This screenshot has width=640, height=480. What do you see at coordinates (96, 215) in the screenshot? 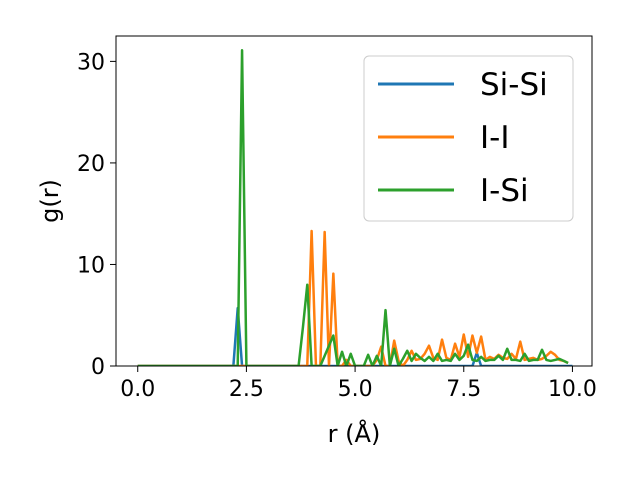
I see `y-axis-ticks: 0 10 20 30` at bounding box center [96, 215].